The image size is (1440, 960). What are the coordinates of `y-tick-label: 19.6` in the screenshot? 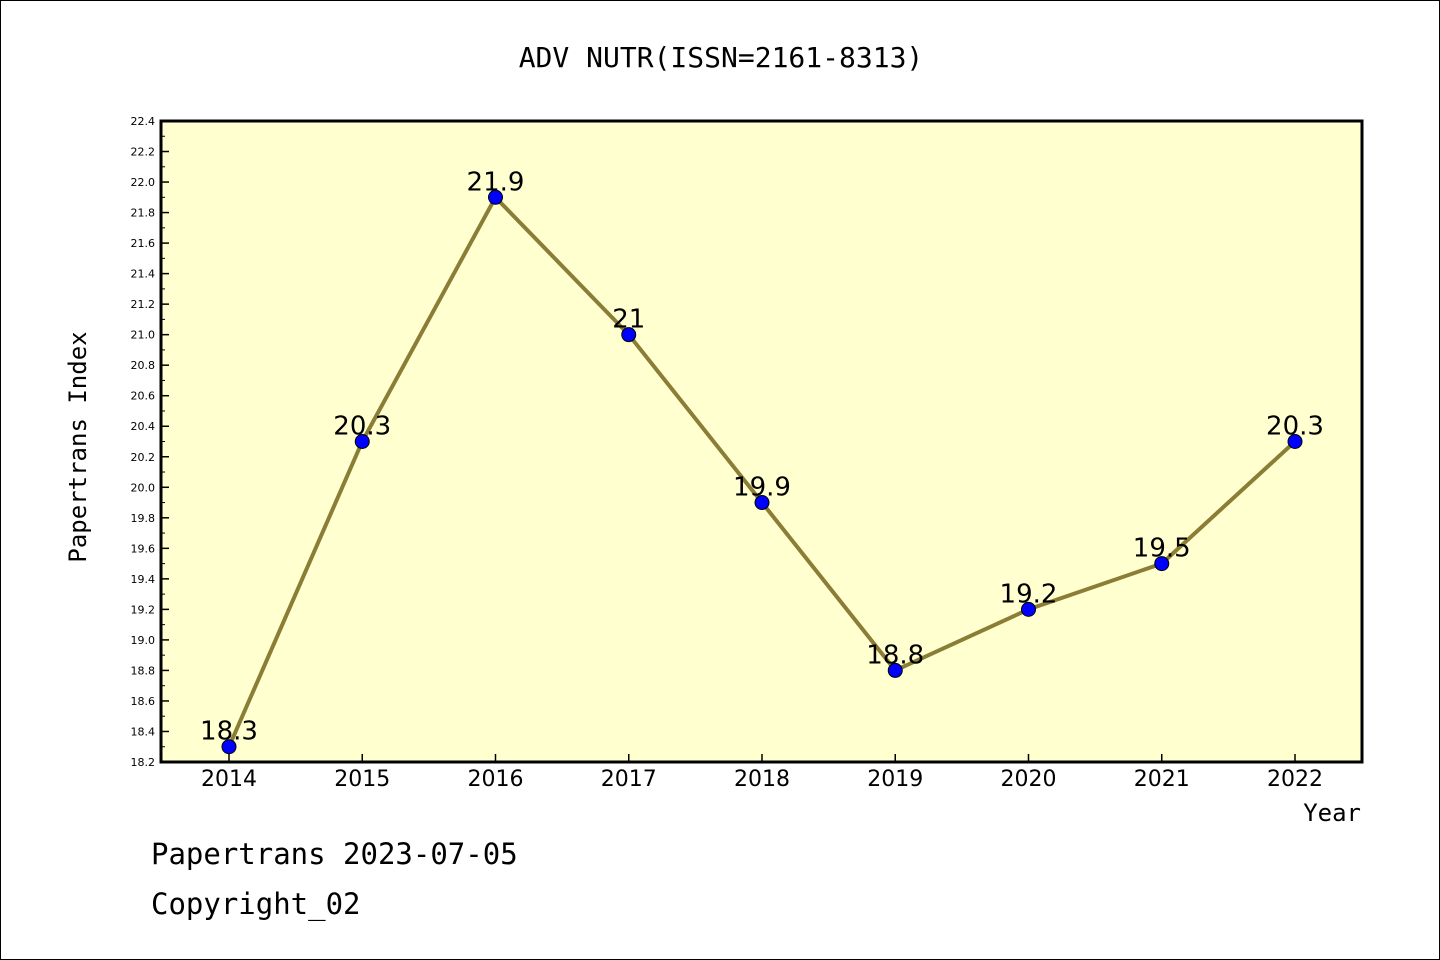 It's located at (143, 548).